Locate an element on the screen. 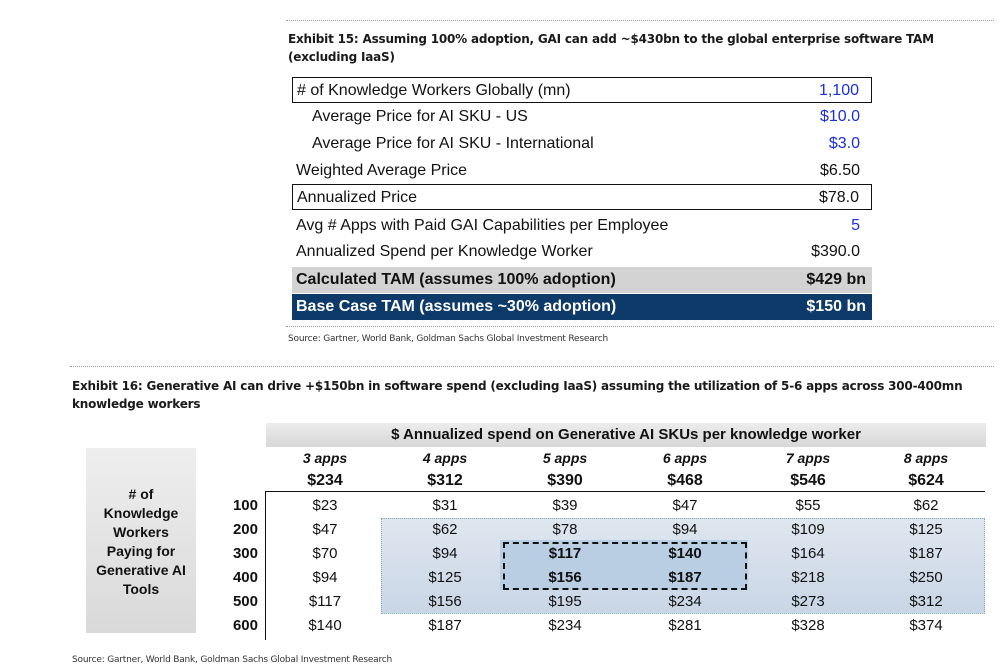 The width and height of the screenshot is (1000, 672). table-cell: $39 is located at coordinates (565, 505).